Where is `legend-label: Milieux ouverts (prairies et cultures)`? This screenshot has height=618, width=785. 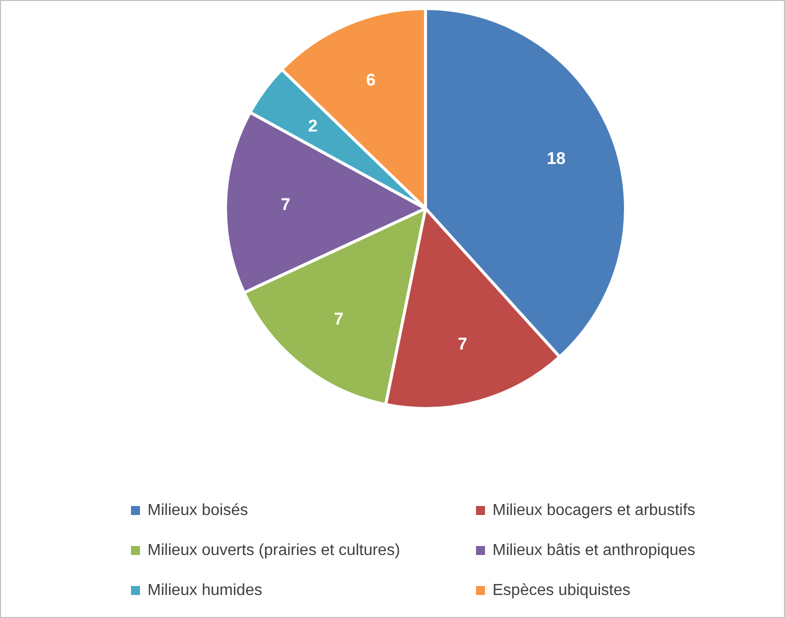
legend-label: Milieux ouverts (prairies et cultures) is located at coordinates (274, 550).